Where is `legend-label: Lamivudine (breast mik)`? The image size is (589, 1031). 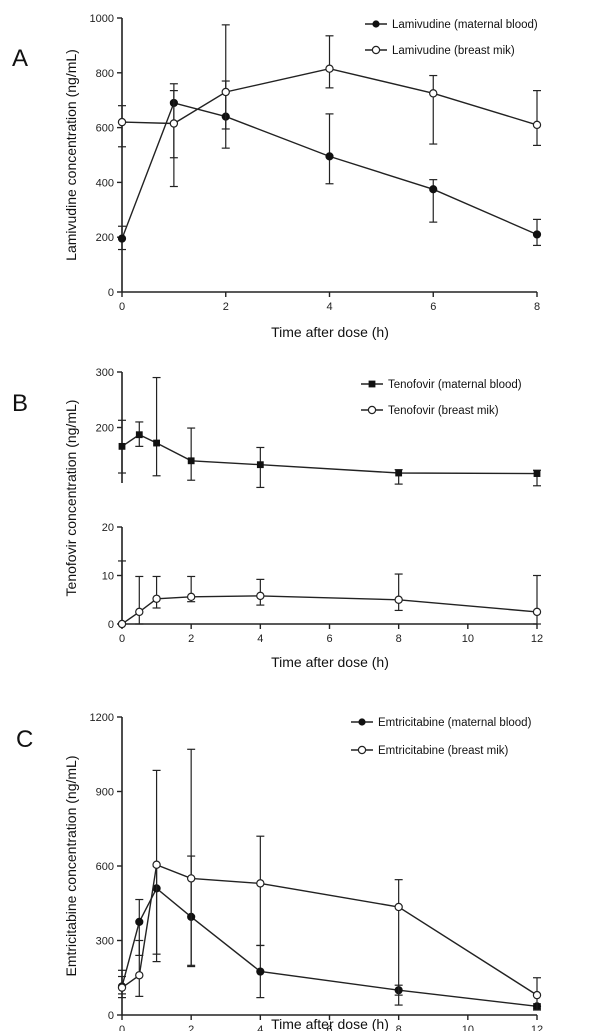
legend-label: Lamivudine (breast mik) is located at coordinates (453, 51).